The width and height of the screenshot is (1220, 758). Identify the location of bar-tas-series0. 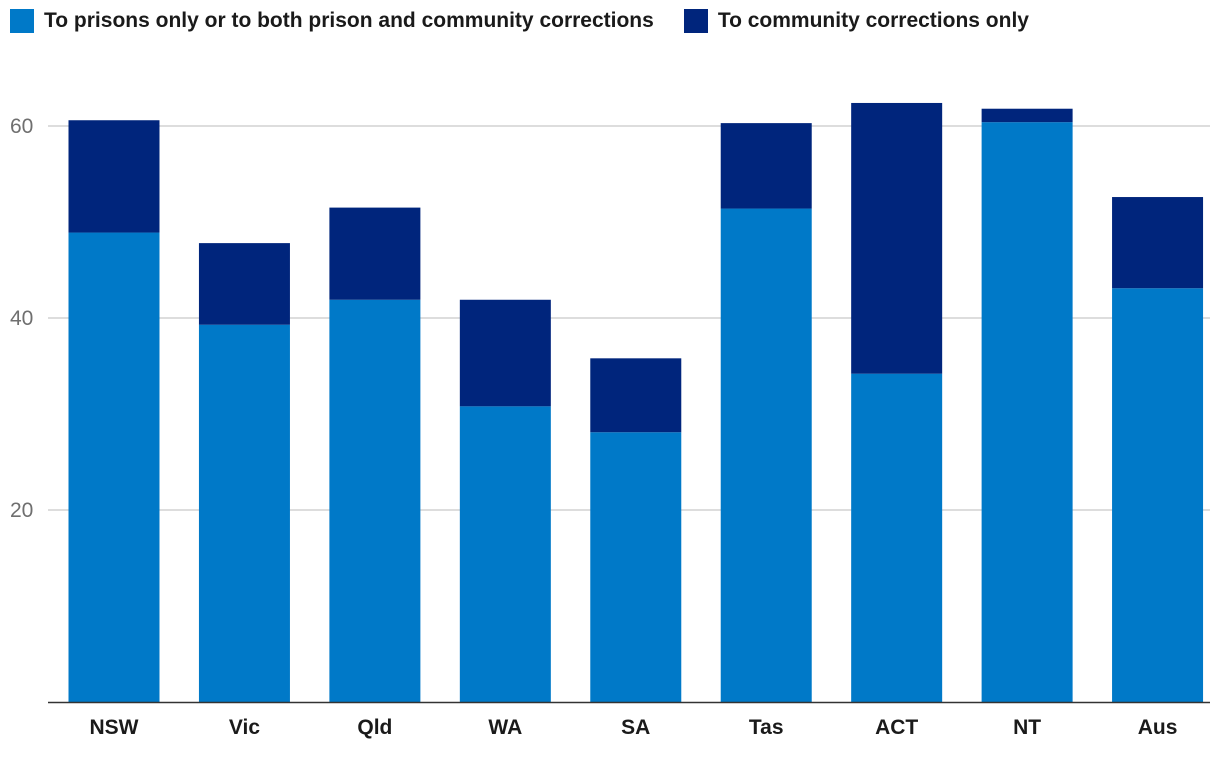
(766, 455).